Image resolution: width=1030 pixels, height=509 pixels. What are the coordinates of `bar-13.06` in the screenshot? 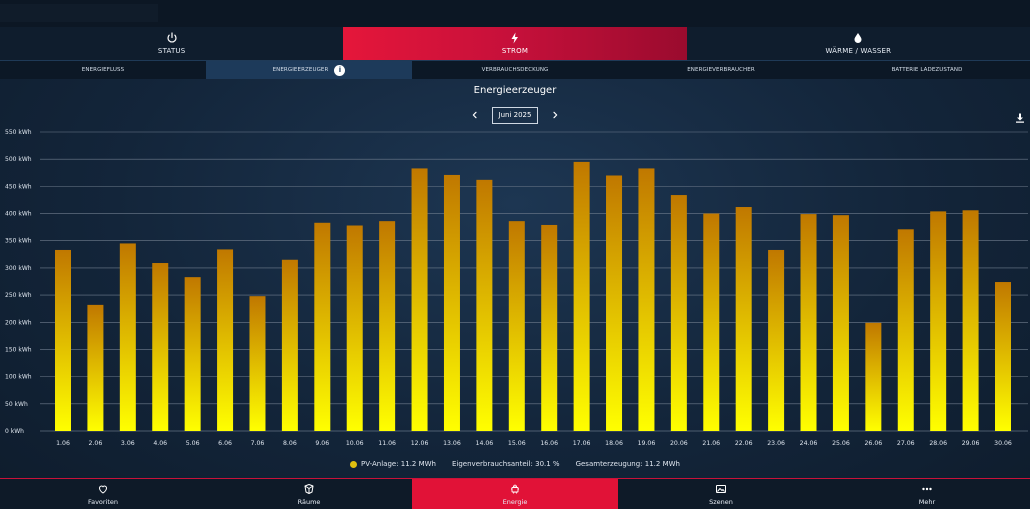 It's located at (451, 302).